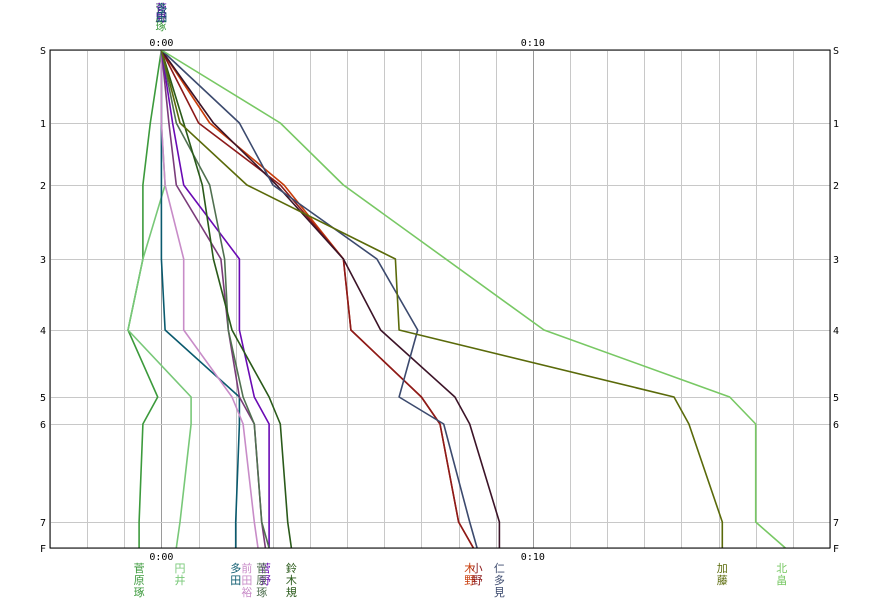 Image resolution: width=880 pixels, height=600 pixels. I want to click on y-tick-label-left: 2, so click(43, 186).